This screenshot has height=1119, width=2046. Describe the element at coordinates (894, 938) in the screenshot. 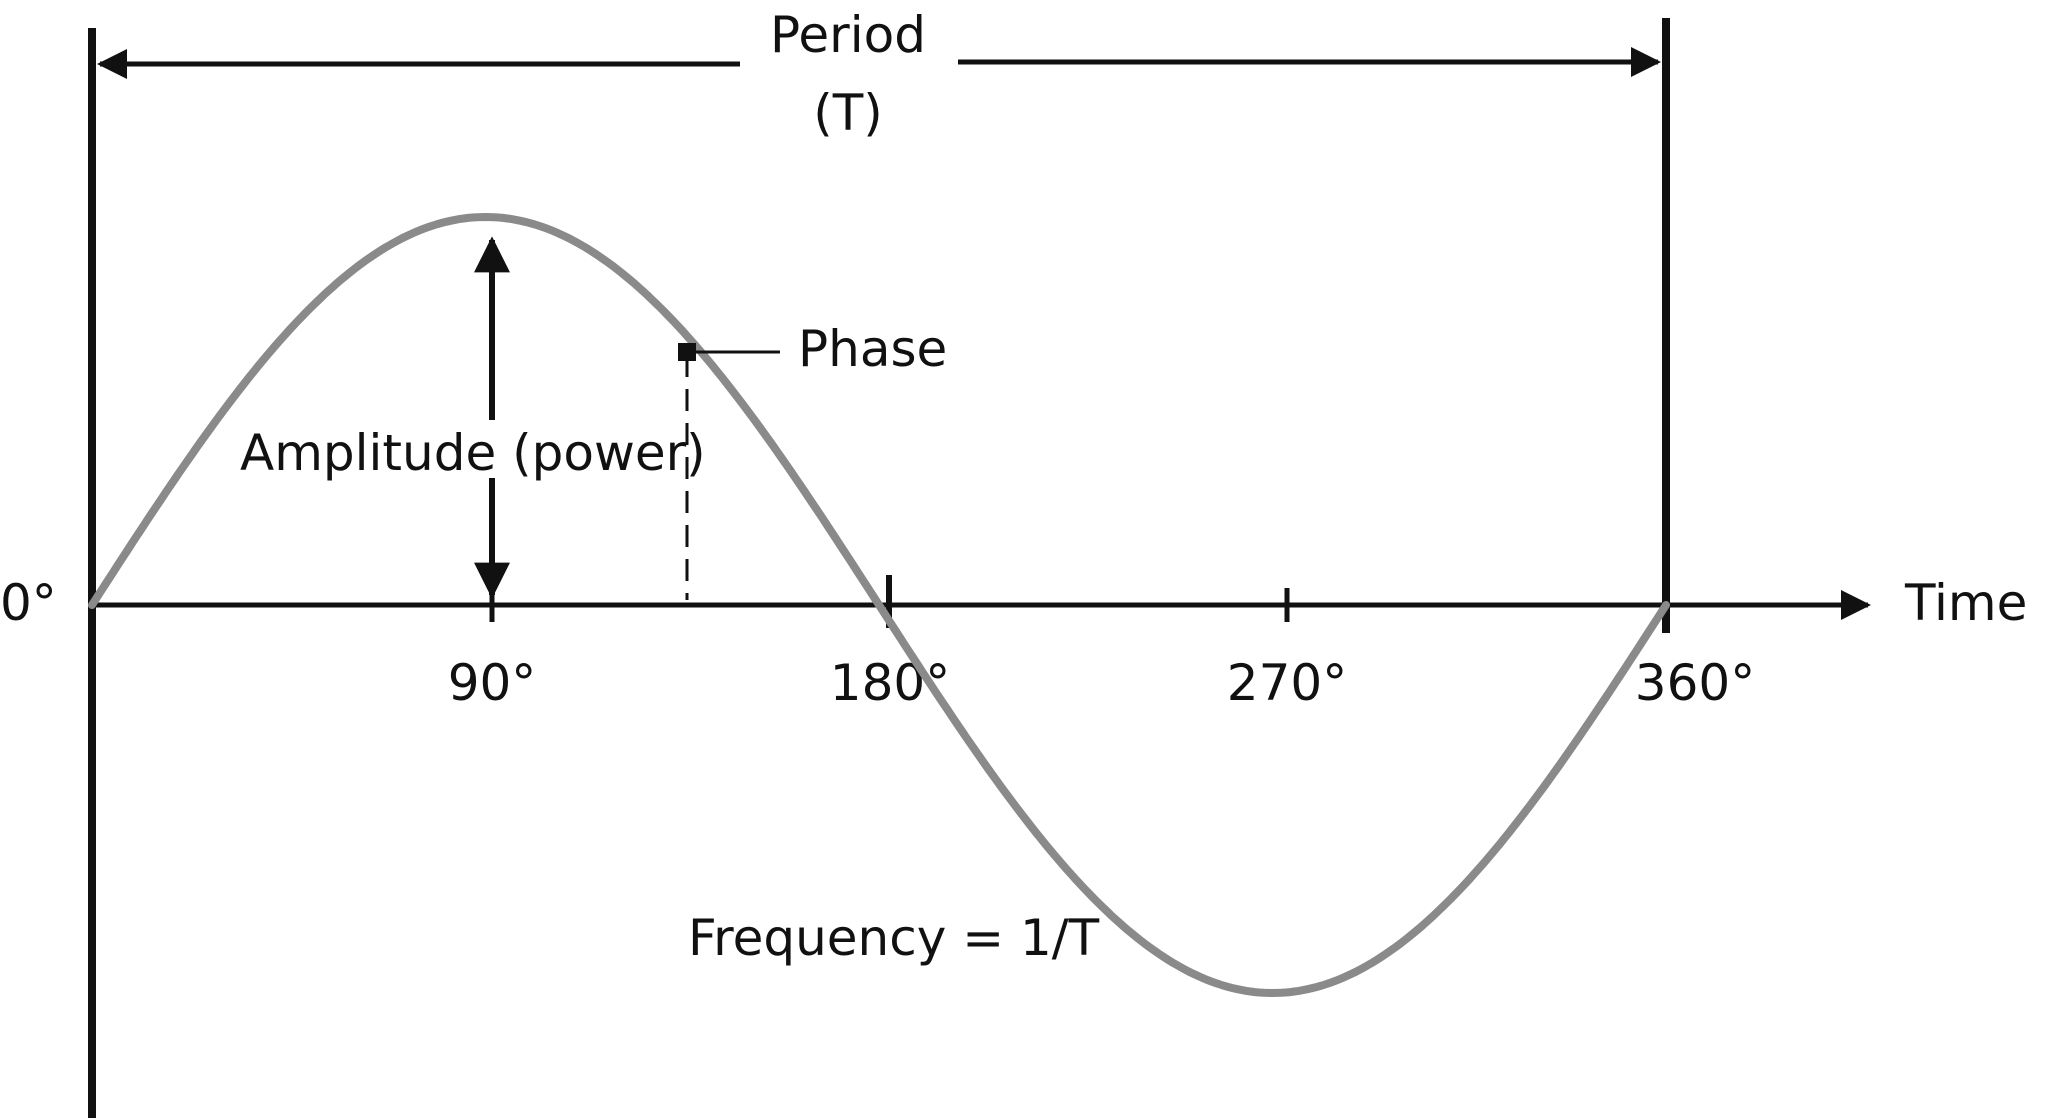

I see `frequency-label: Frequency = 1/T` at that location.